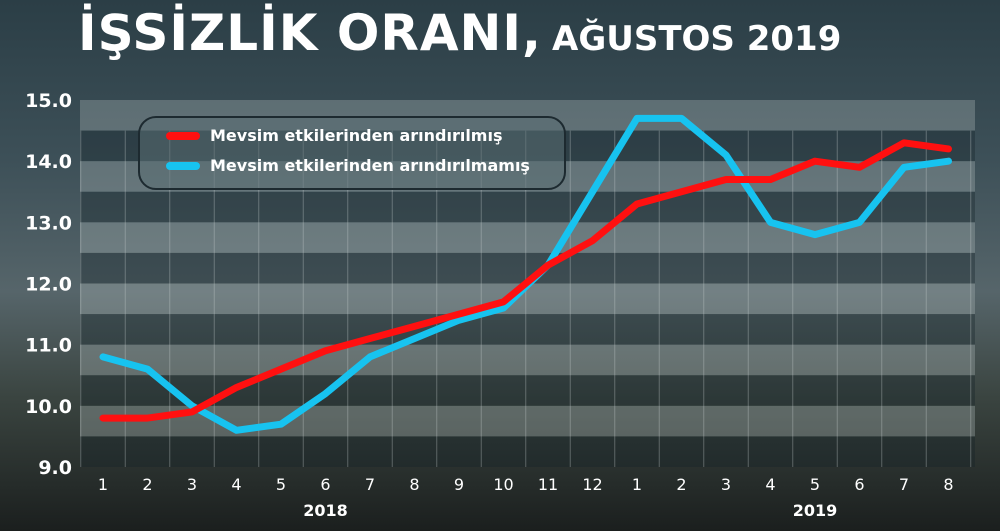  I want to click on y-tick-label: 10.0, so click(48, 407).